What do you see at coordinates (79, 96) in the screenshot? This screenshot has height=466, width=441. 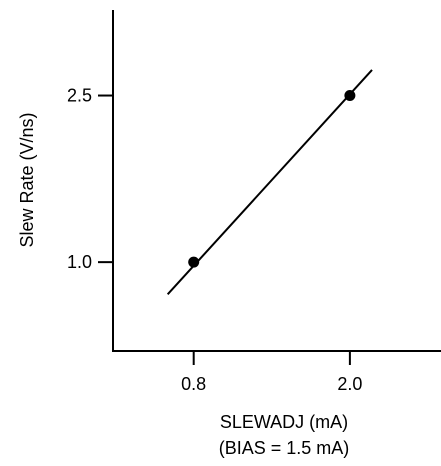 I see `y-tick-label: 2.5` at bounding box center [79, 96].